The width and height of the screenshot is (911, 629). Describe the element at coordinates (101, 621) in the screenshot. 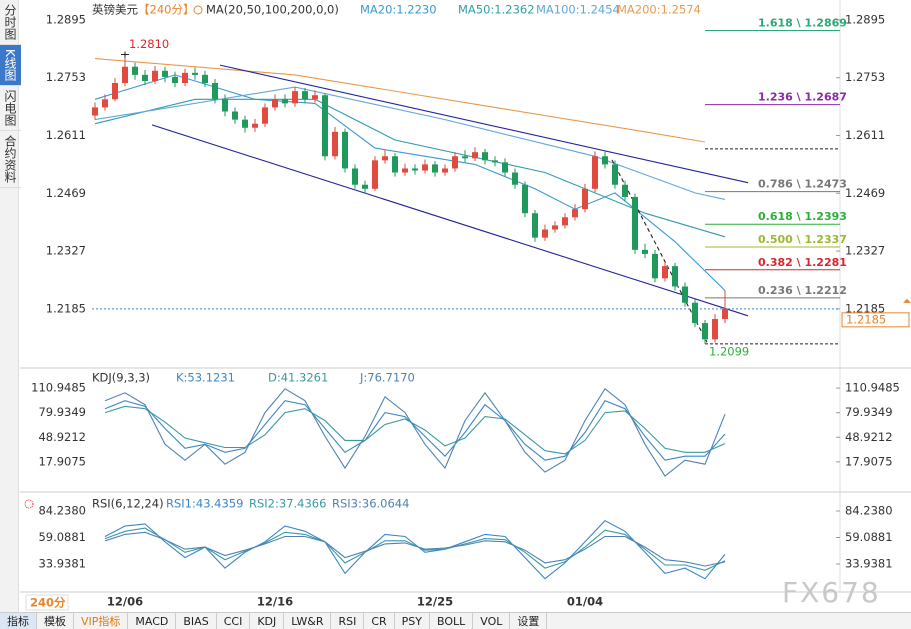

I see `tool-tab: VIP指标` at that location.